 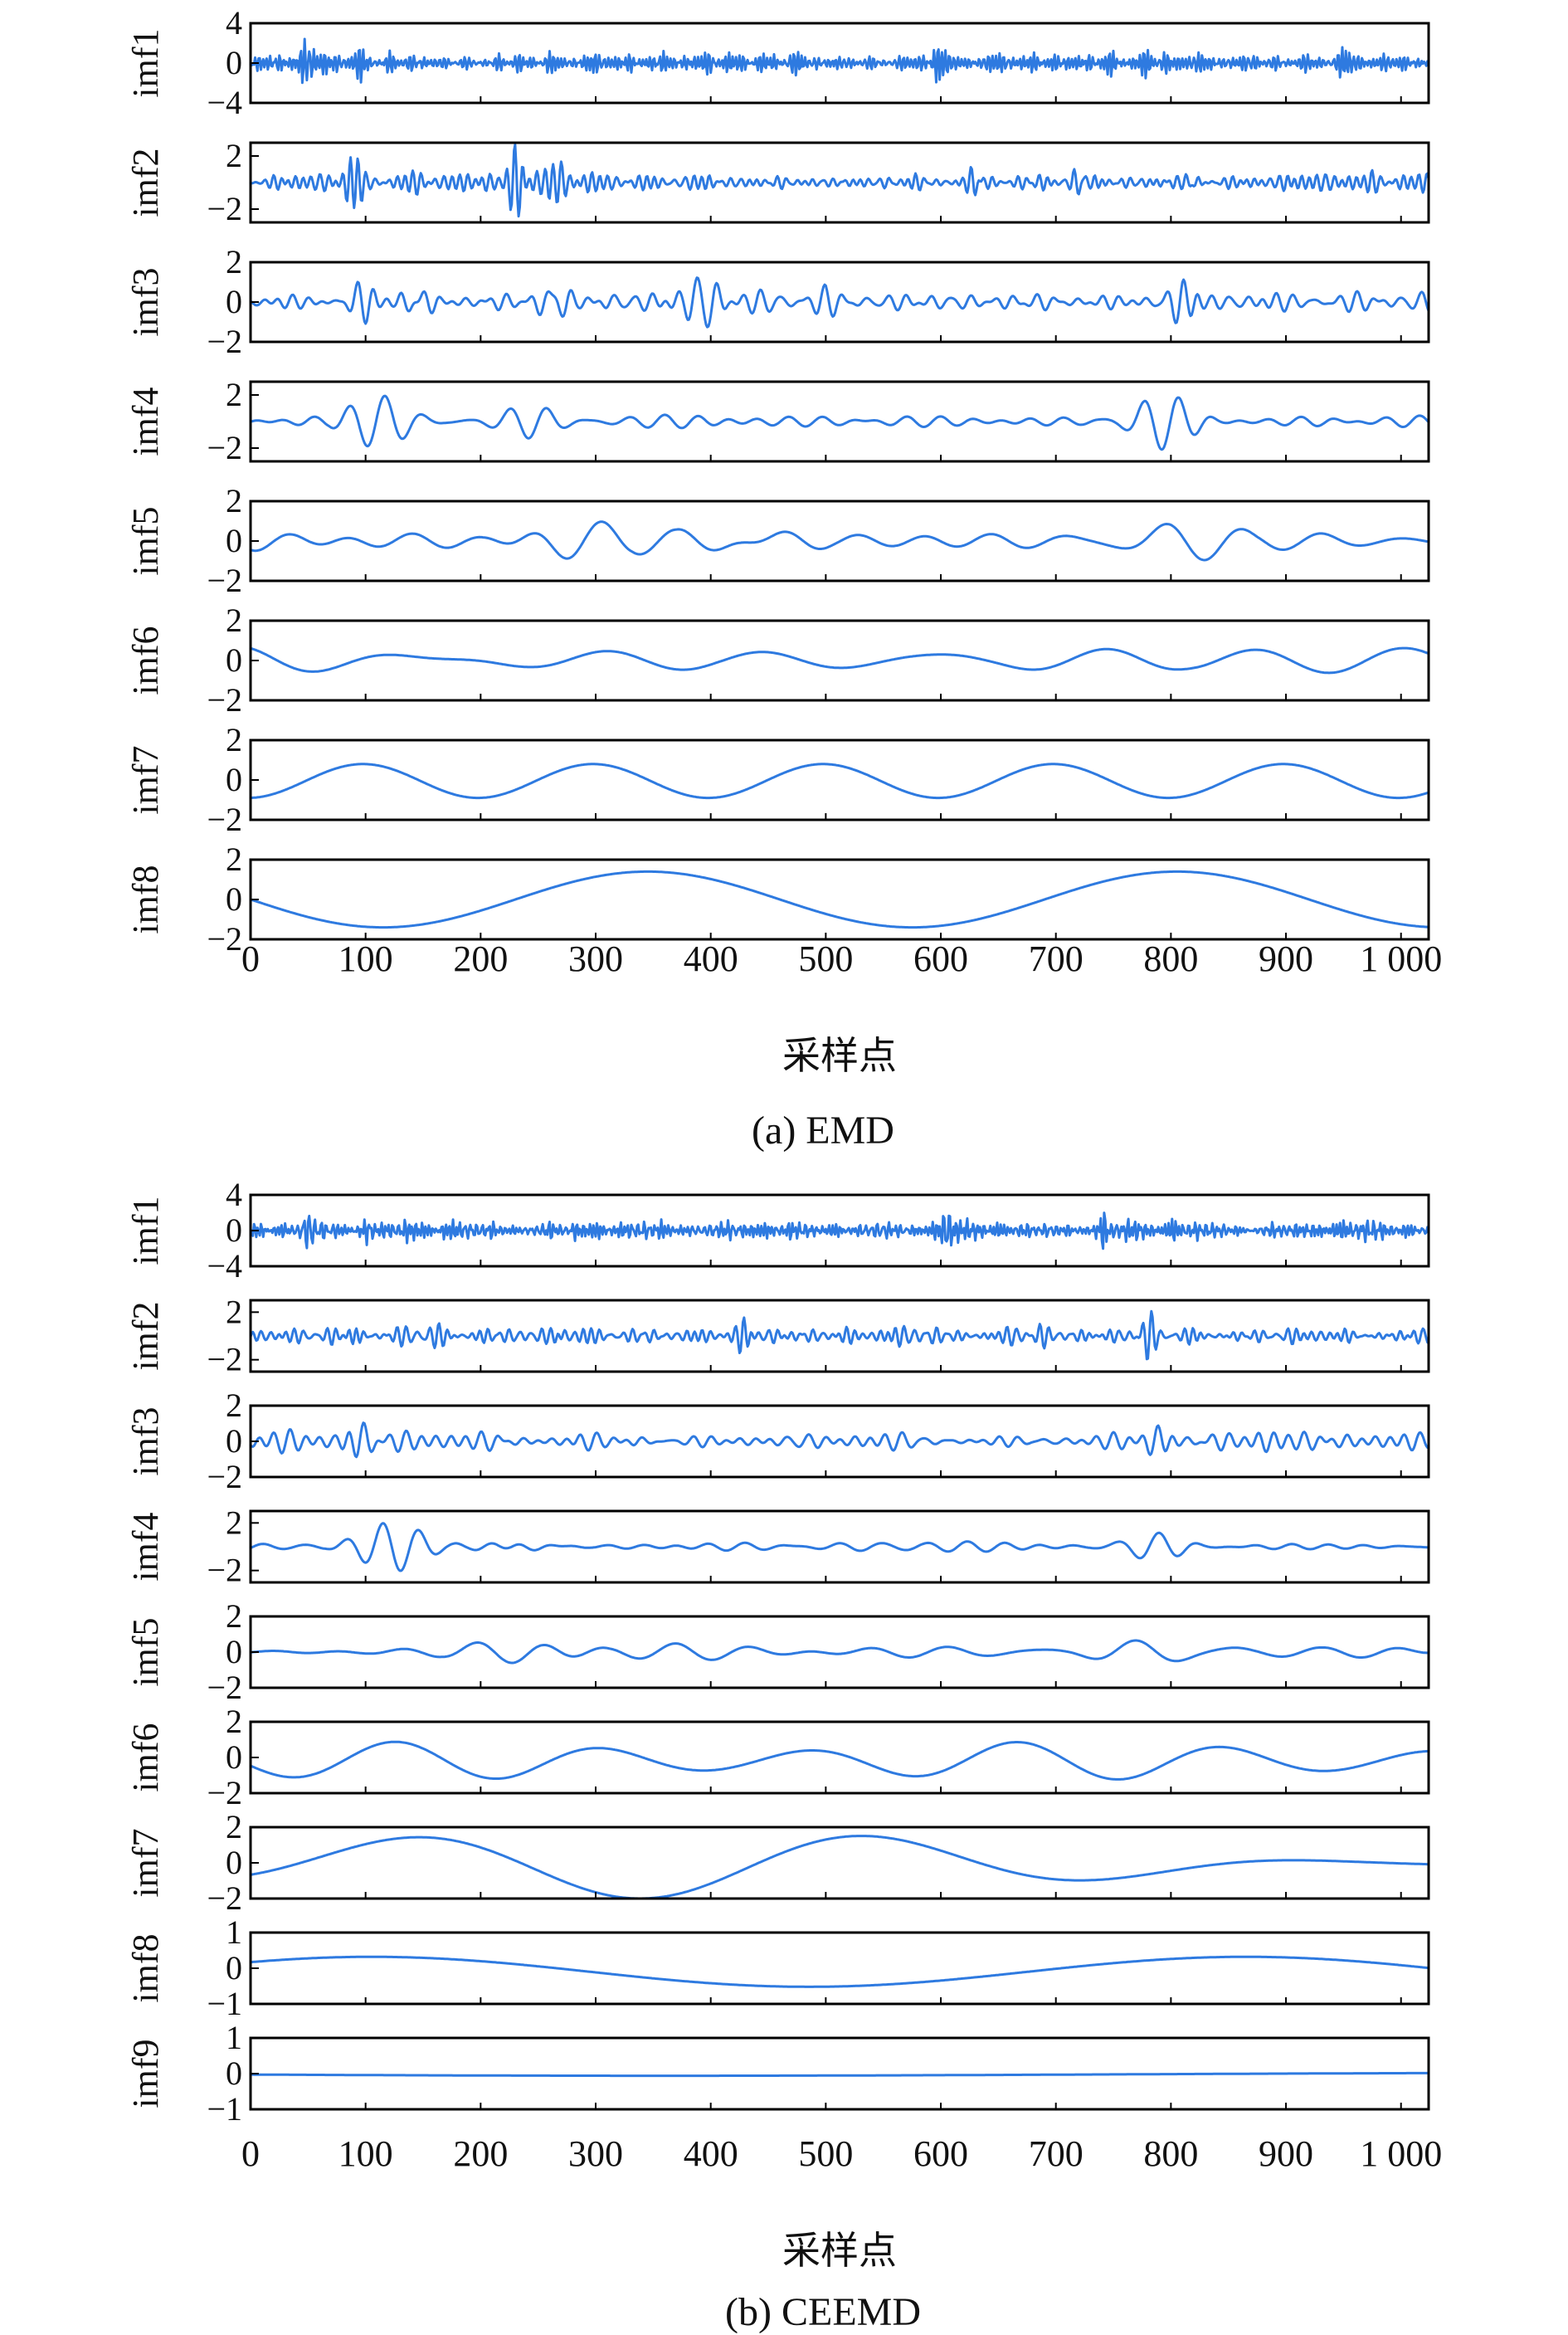 I want to click on x-tick-label: 0, so click(x=250, y=958).